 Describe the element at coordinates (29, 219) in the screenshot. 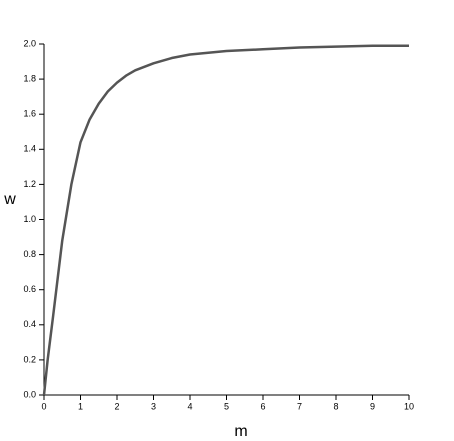

I see `y-tick-label: 1.0` at that location.